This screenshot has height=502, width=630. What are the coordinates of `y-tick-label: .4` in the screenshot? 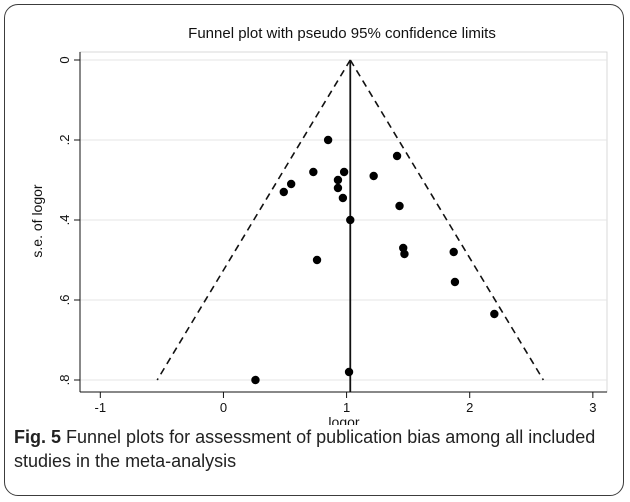 It's located at (64, 220).